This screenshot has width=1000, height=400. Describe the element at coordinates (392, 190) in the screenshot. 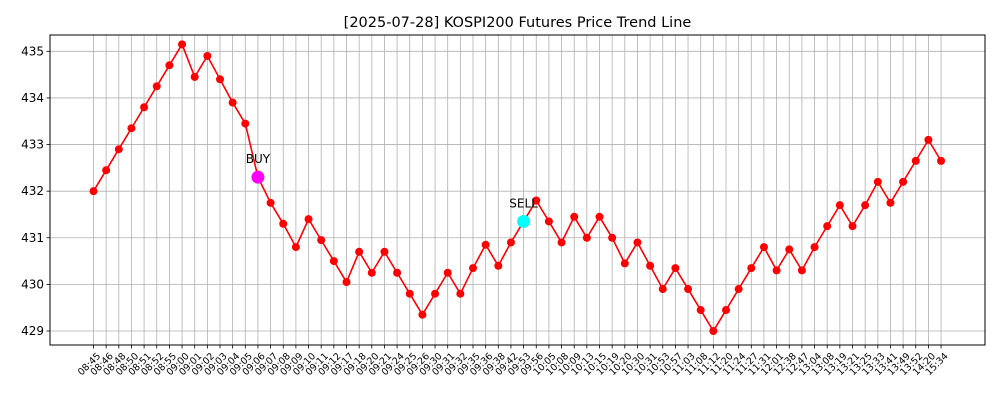

I see `trade-markers: BUY SELL` at that location.